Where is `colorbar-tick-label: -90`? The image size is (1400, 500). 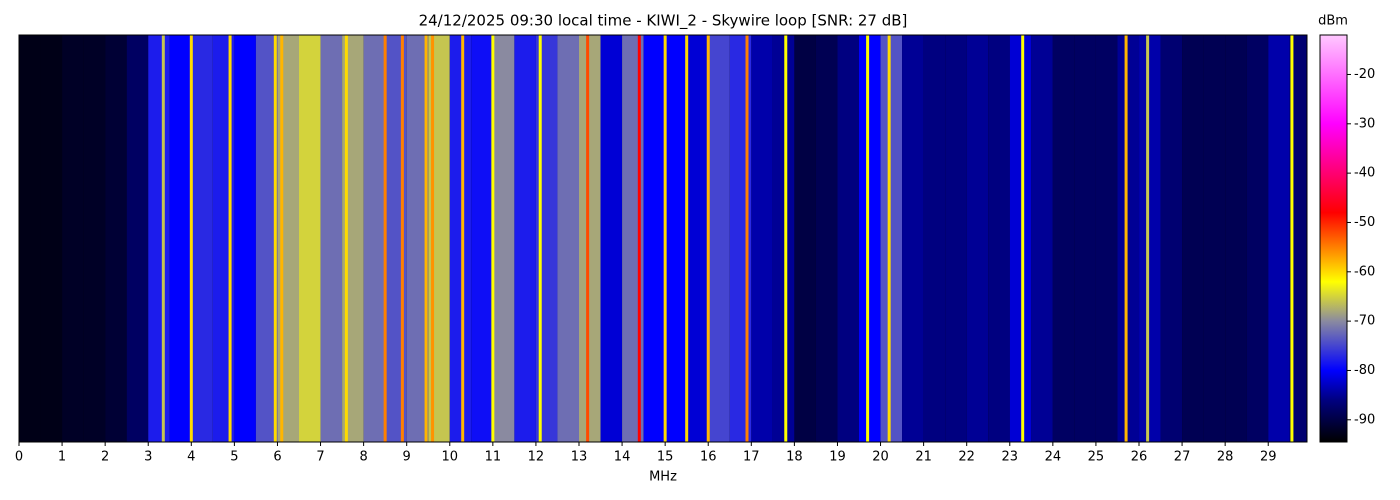 colorbar-tick-label: -90 is located at coordinates (1364, 419).